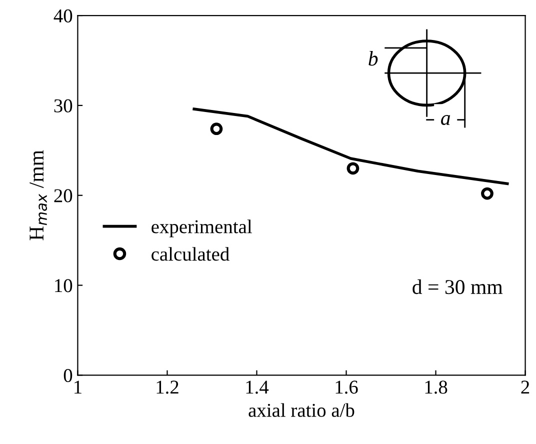 The image size is (536, 444). What do you see at coordinates (202, 229) in the screenshot?
I see `legend-label: experimental` at bounding box center [202, 229].